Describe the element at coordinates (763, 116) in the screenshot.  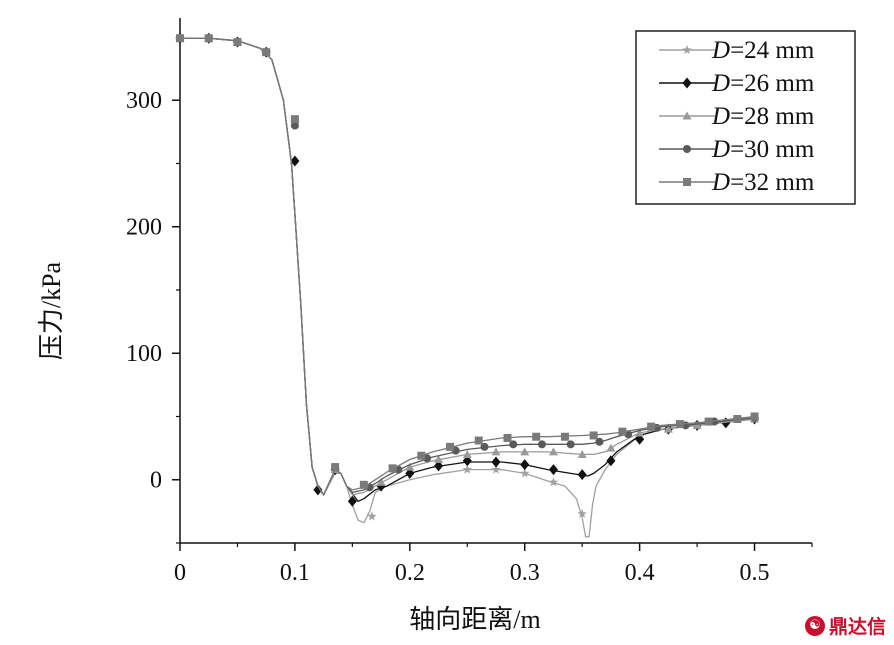
I see `legend-label: D=28 mm` at that location.